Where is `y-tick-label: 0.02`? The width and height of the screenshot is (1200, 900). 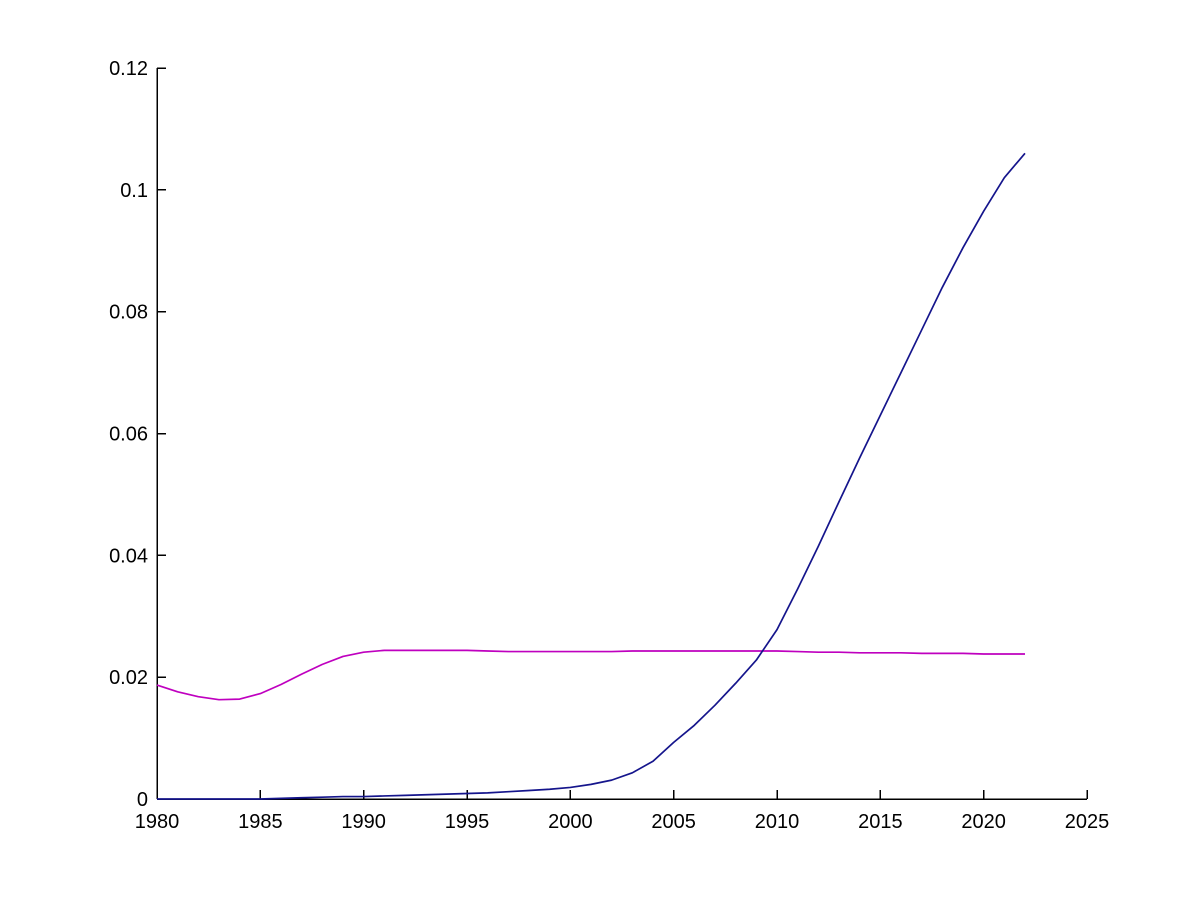
y-tick-label: 0.02 is located at coordinates (128, 678).